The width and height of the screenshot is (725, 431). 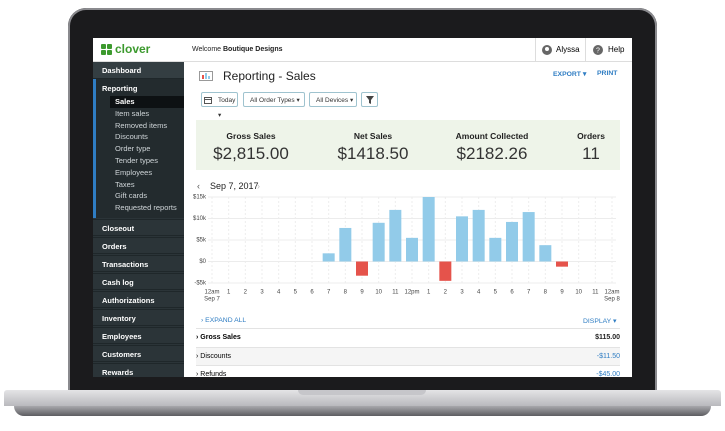 What do you see at coordinates (229, 293) in the screenshot?
I see `x-tick-label: 1` at bounding box center [229, 293].